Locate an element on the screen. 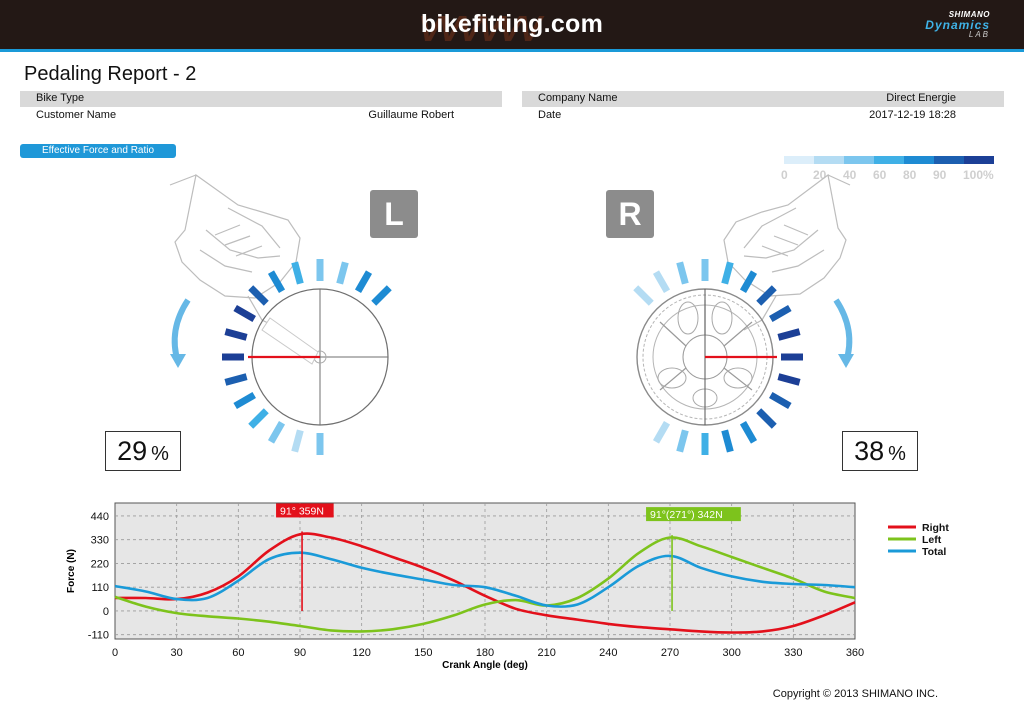  scale-swatches is located at coordinates (889, 160).